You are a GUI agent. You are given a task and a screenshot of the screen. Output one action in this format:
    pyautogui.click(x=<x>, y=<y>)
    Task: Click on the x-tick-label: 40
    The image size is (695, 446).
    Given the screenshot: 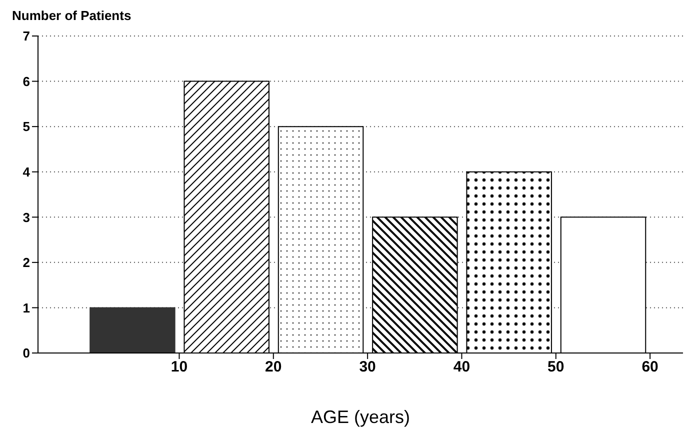 What is the action you would take?
    pyautogui.click(x=461, y=367)
    